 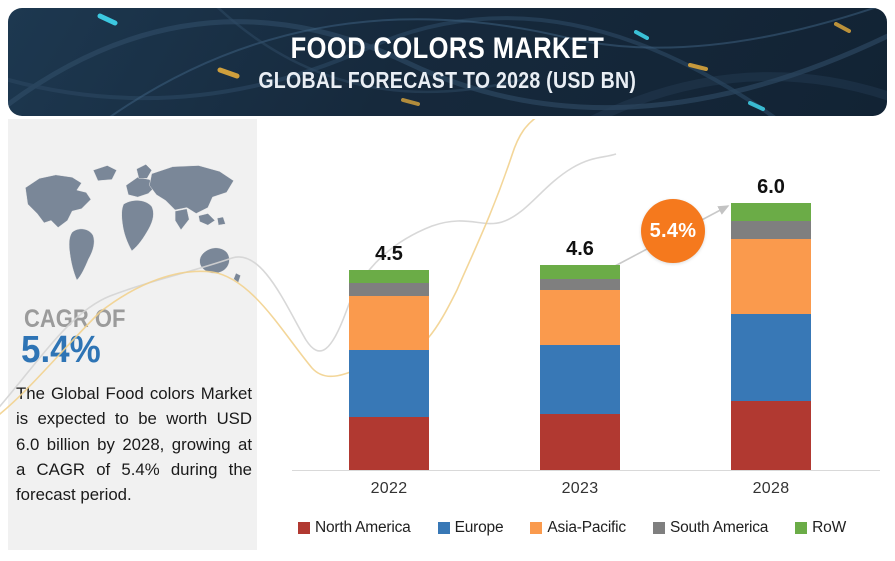 What do you see at coordinates (771, 187) in the screenshot?
I see `total-label-2028: 6.0` at bounding box center [771, 187].